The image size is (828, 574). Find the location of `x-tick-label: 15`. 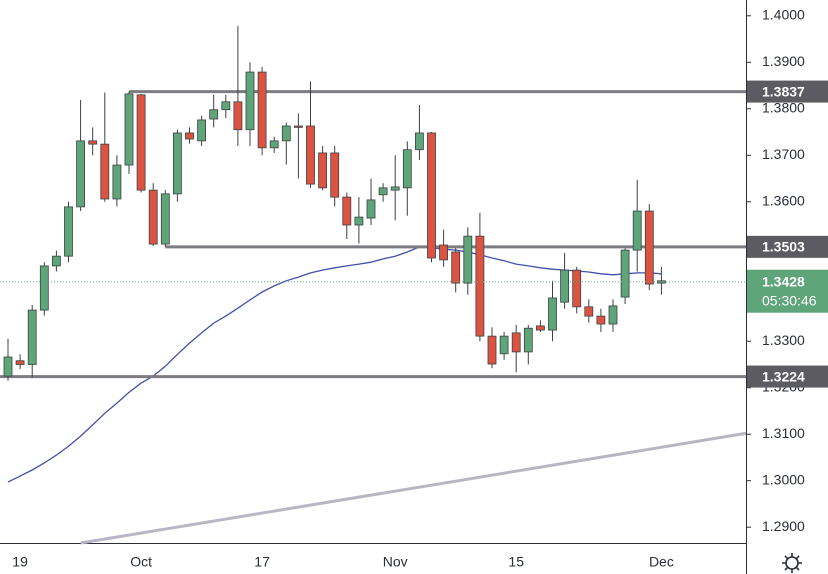

x-tick-label: 15 is located at coordinates (516, 562).